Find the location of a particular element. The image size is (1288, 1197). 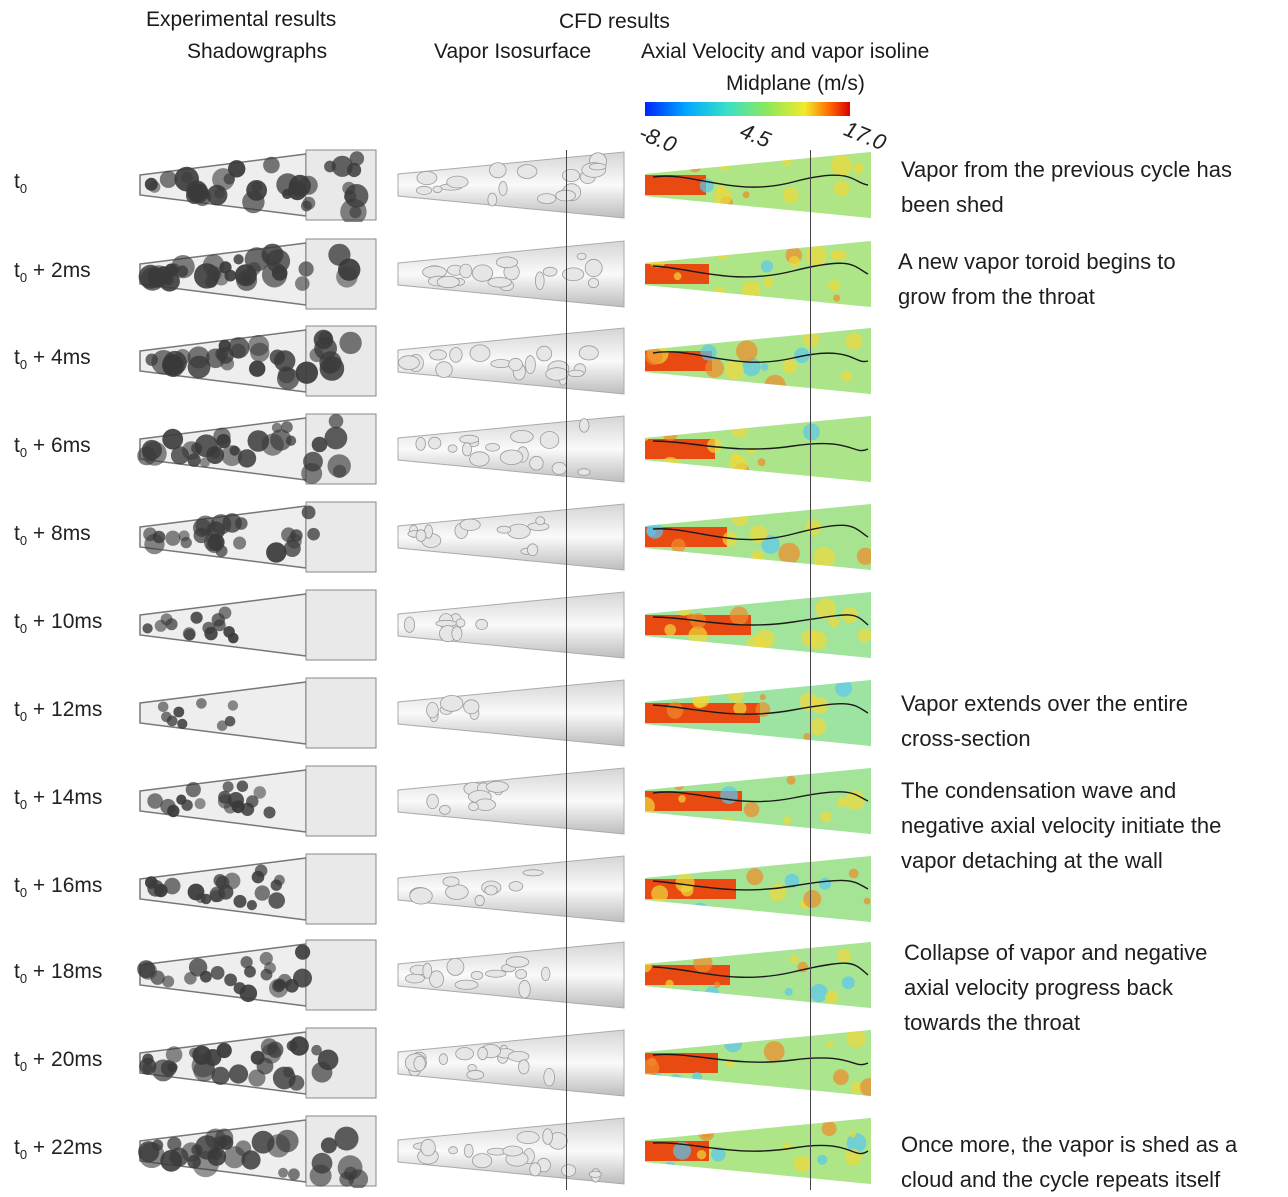

time-label: t0 + 20ms is located at coordinates (58, 1061).